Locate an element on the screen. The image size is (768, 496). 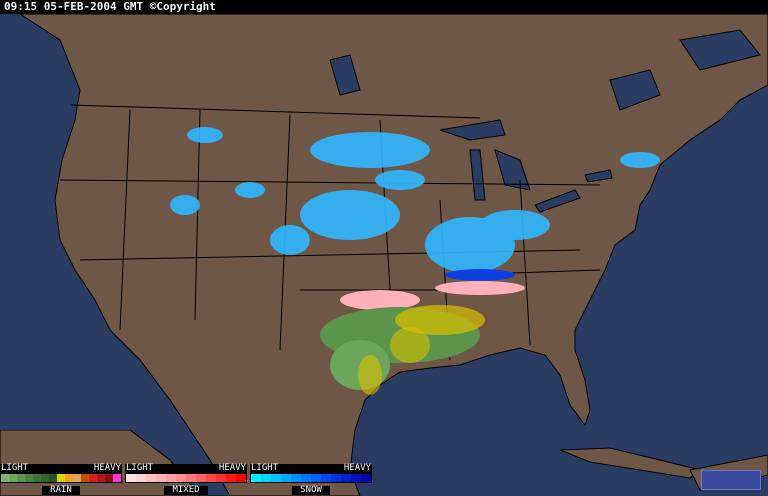
legend-name: MIXED is located at coordinates (186, 490).